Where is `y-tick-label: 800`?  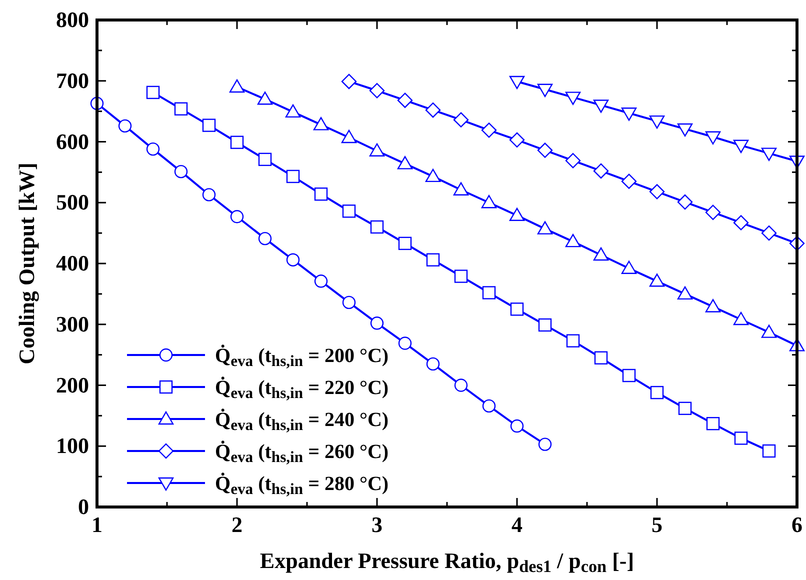
y-tick-label: 800 is located at coordinates (72, 19).